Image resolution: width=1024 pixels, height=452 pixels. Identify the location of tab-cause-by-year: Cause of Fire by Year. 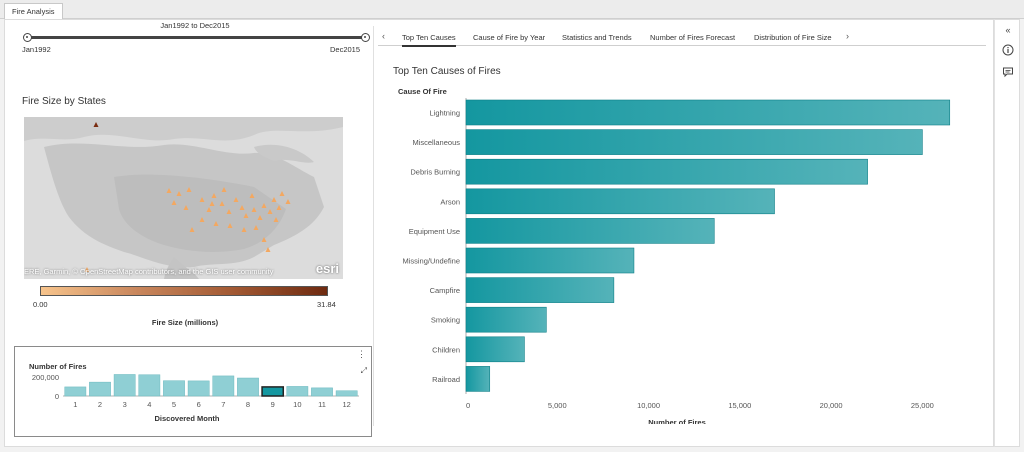
(509, 37).